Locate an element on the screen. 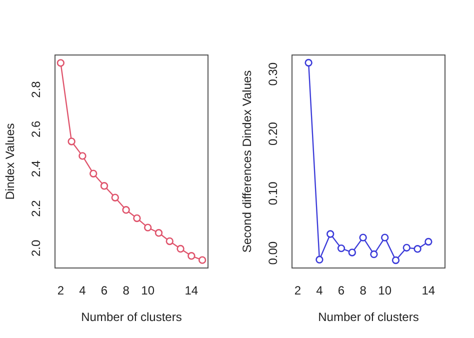  y-tick-label: 0.10 is located at coordinates (273, 193).